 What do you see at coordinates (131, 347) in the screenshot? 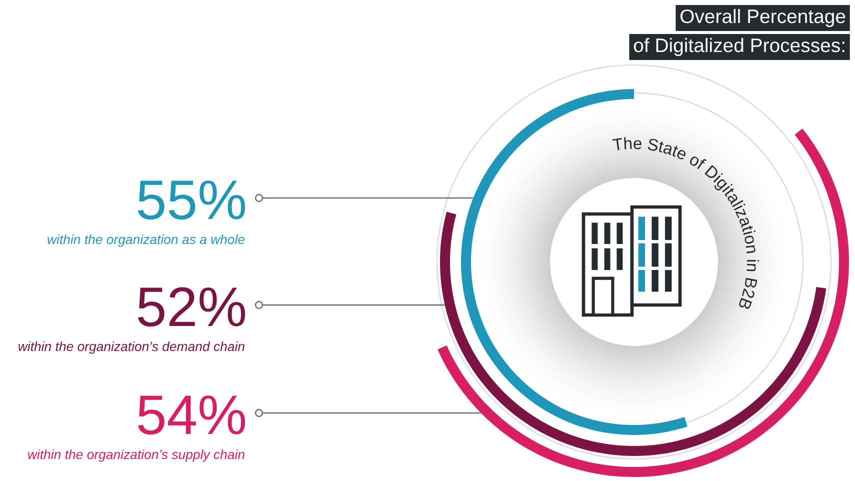
I see `category-label: within the organization’s demand chain` at bounding box center [131, 347].